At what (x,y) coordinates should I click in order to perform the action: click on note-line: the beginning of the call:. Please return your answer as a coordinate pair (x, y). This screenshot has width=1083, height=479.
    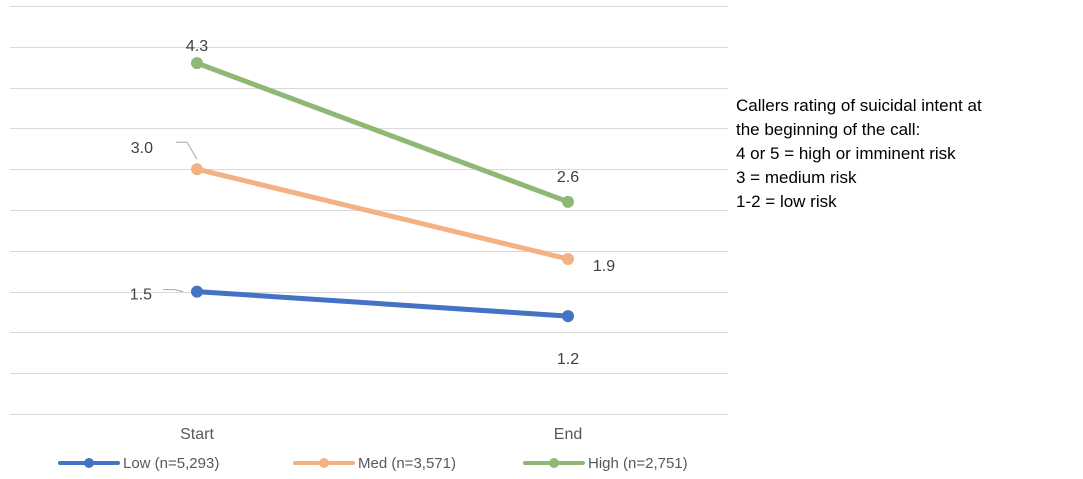
    Looking at the image, I should click on (828, 129).